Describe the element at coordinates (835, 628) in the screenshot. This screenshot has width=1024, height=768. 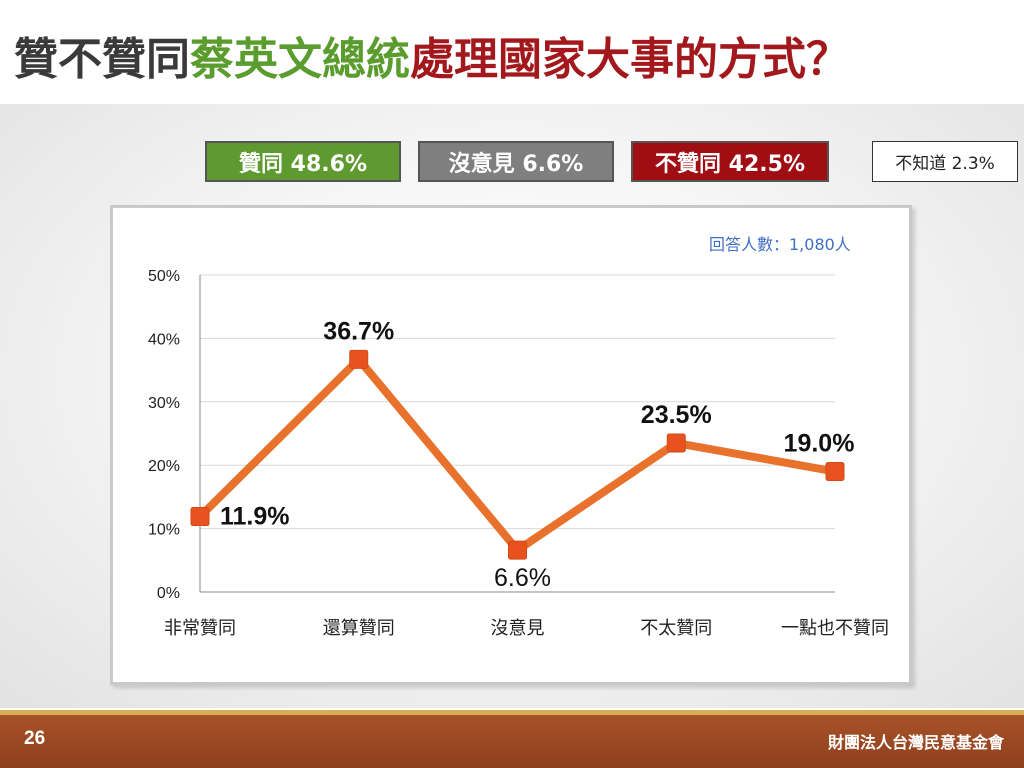
I see `x-tick-label: 一點也不贊同` at that location.